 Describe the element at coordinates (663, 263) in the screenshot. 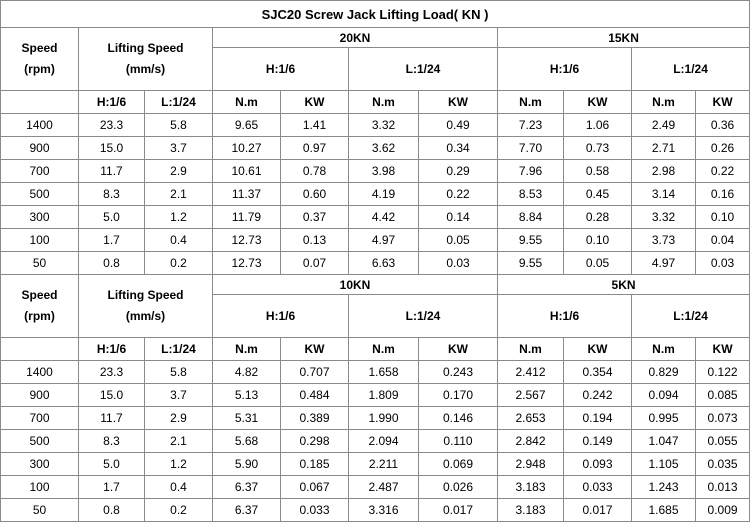

I see `data-cell: 4.97` at that location.